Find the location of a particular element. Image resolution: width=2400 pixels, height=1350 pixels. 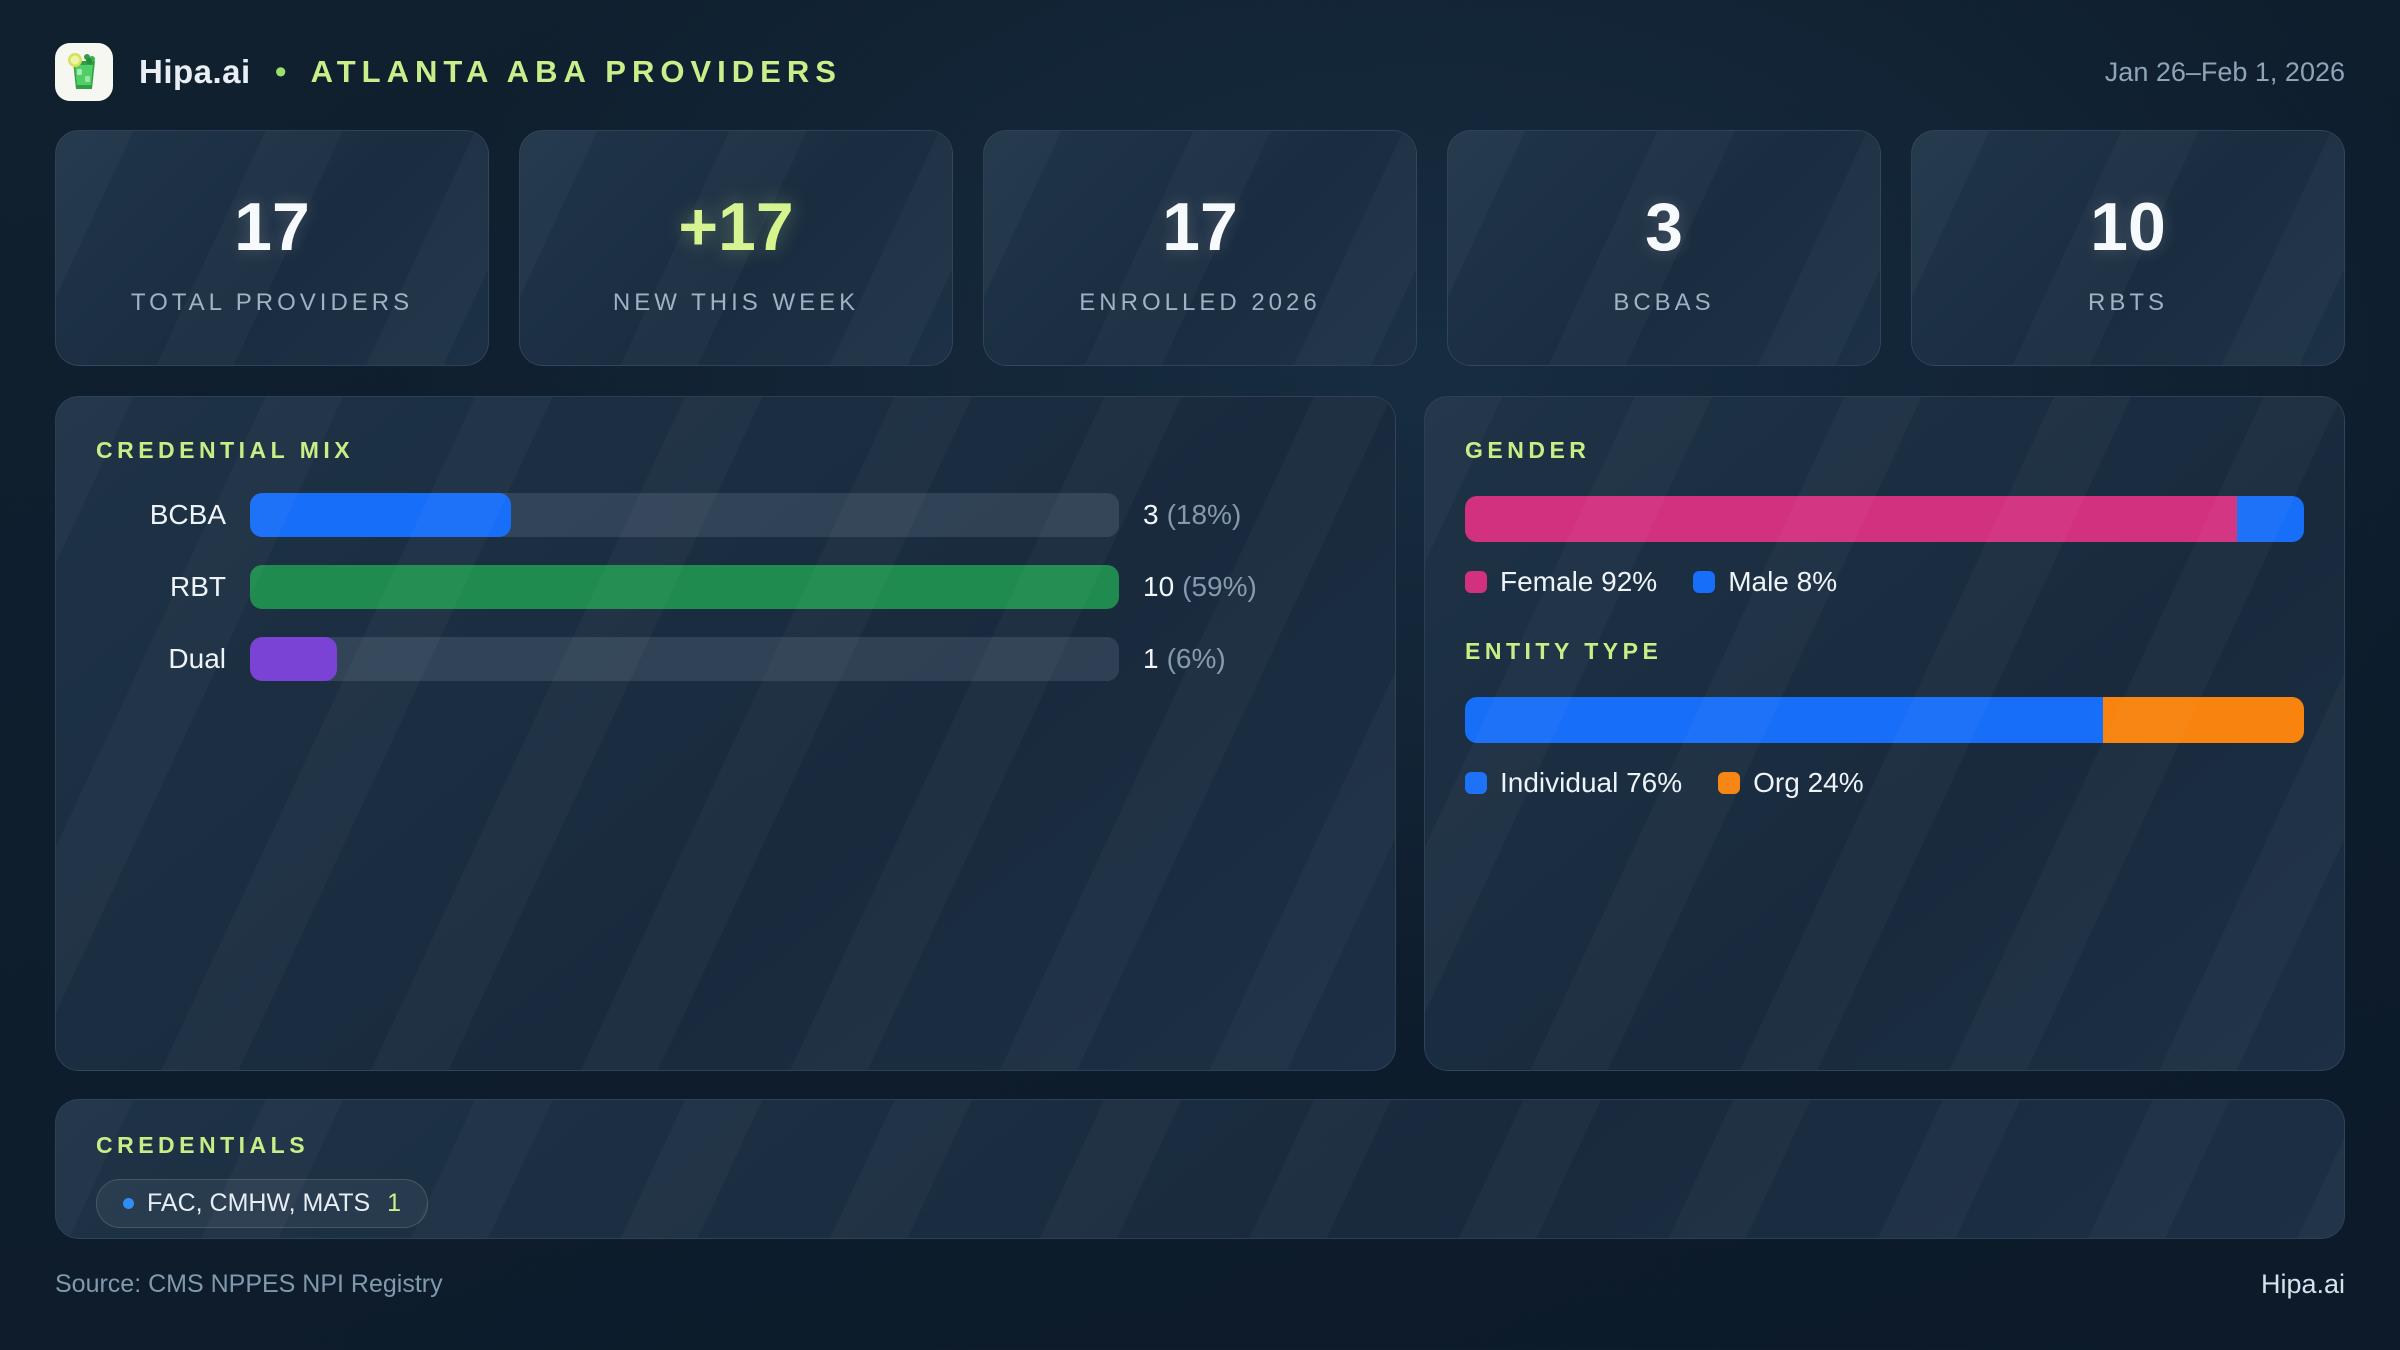

stat-card-new-this-week: +17 NEW THIS WEEK is located at coordinates (736, 248).